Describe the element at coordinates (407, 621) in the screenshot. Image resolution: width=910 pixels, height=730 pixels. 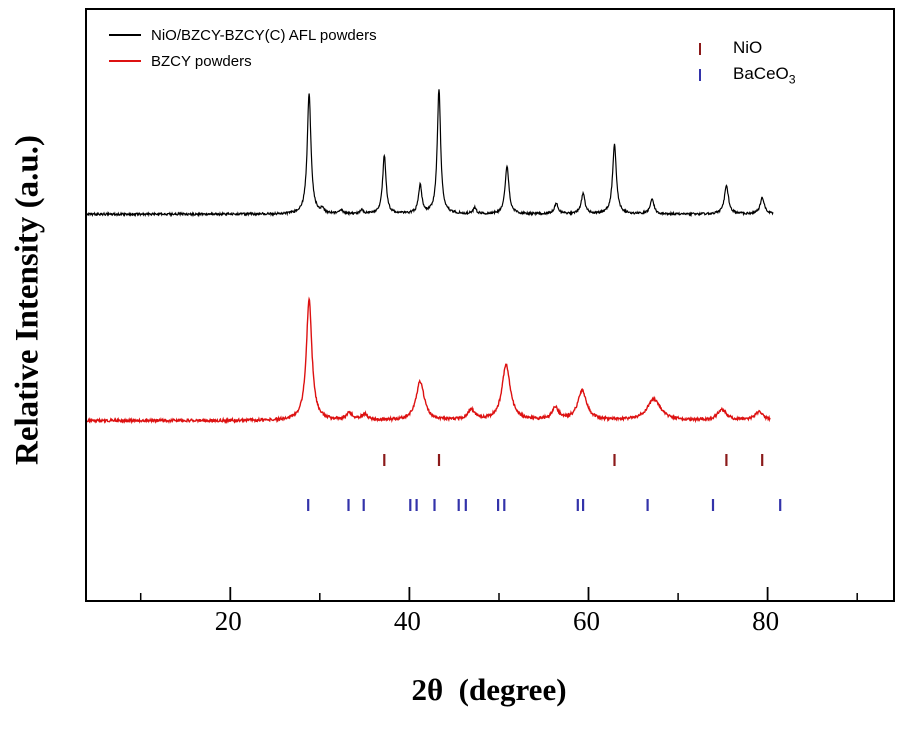
I see `x-tick-label: 40` at that location.